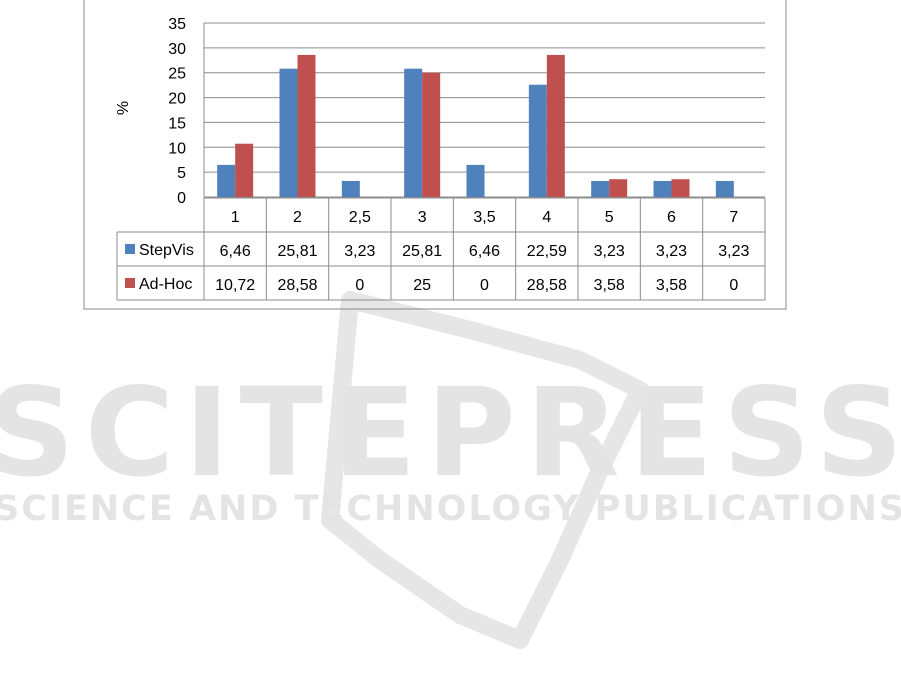 Image resolution: width=901 pixels, height=691 pixels. What do you see at coordinates (733, 217) in the screenshot?
I see `x-tick-label: 7` at bounding box center [733, 217].